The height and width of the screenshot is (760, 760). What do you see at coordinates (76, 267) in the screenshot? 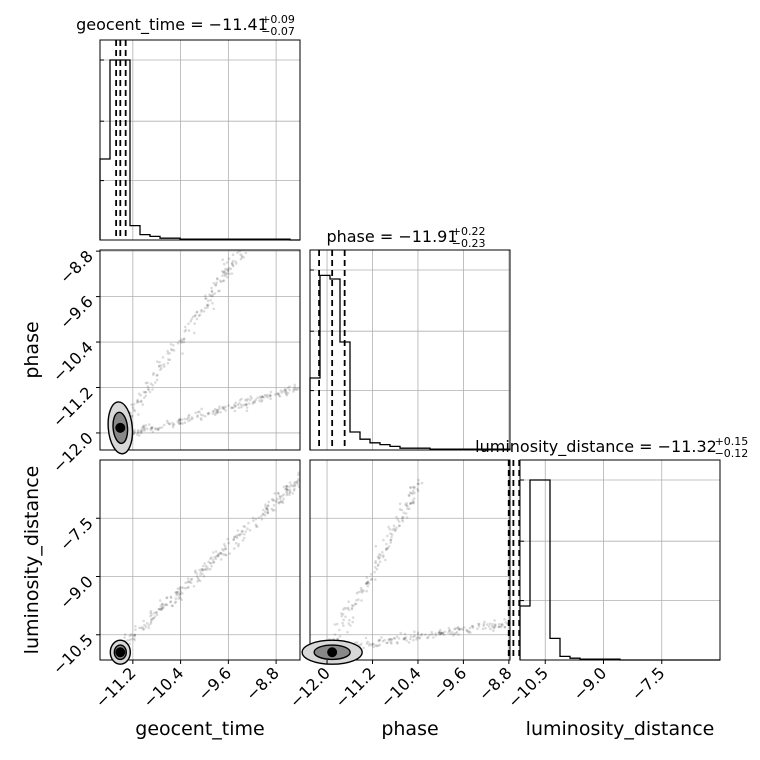
I see `y-tick-label: −8.8` at bounding box center [76, 267].